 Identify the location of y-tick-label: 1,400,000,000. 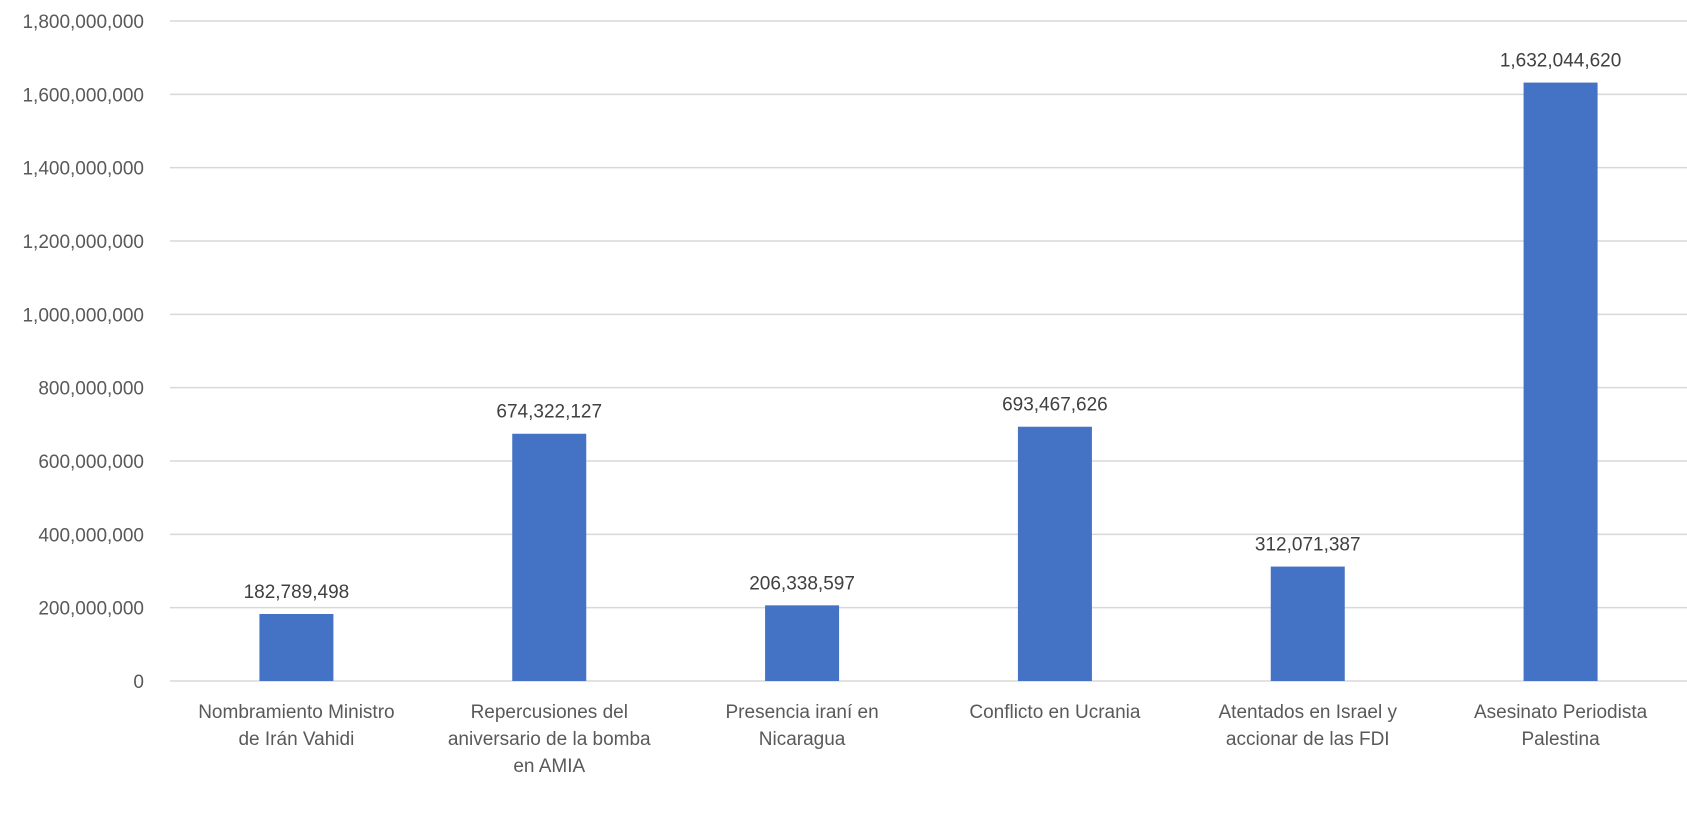
(83, 169).